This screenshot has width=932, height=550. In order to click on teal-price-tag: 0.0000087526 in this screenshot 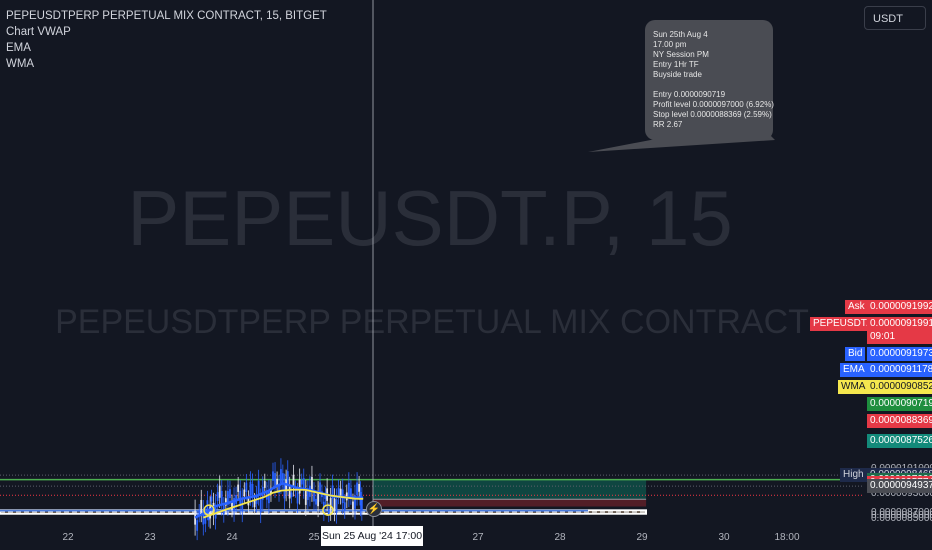, I will do `click(899, 441)`.